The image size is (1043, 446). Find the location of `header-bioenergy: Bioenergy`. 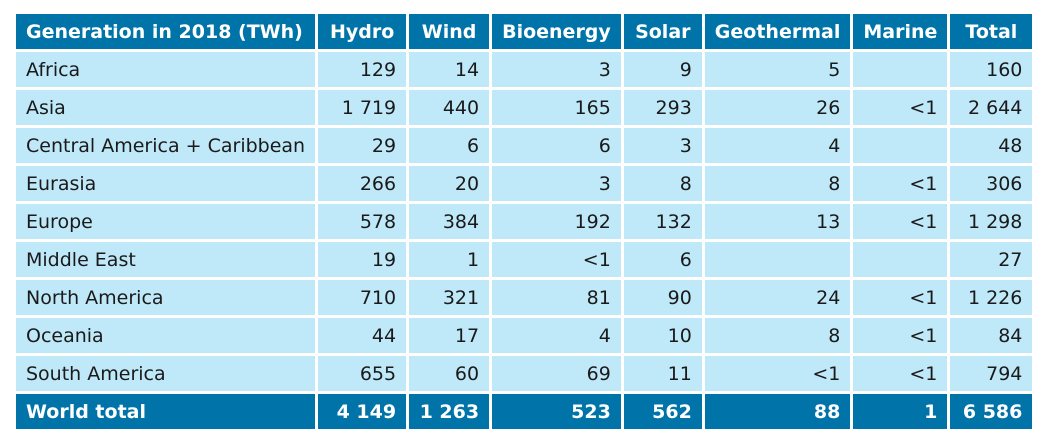

header-bioenergy: Bioenergy is located at coordinates (556, 31).